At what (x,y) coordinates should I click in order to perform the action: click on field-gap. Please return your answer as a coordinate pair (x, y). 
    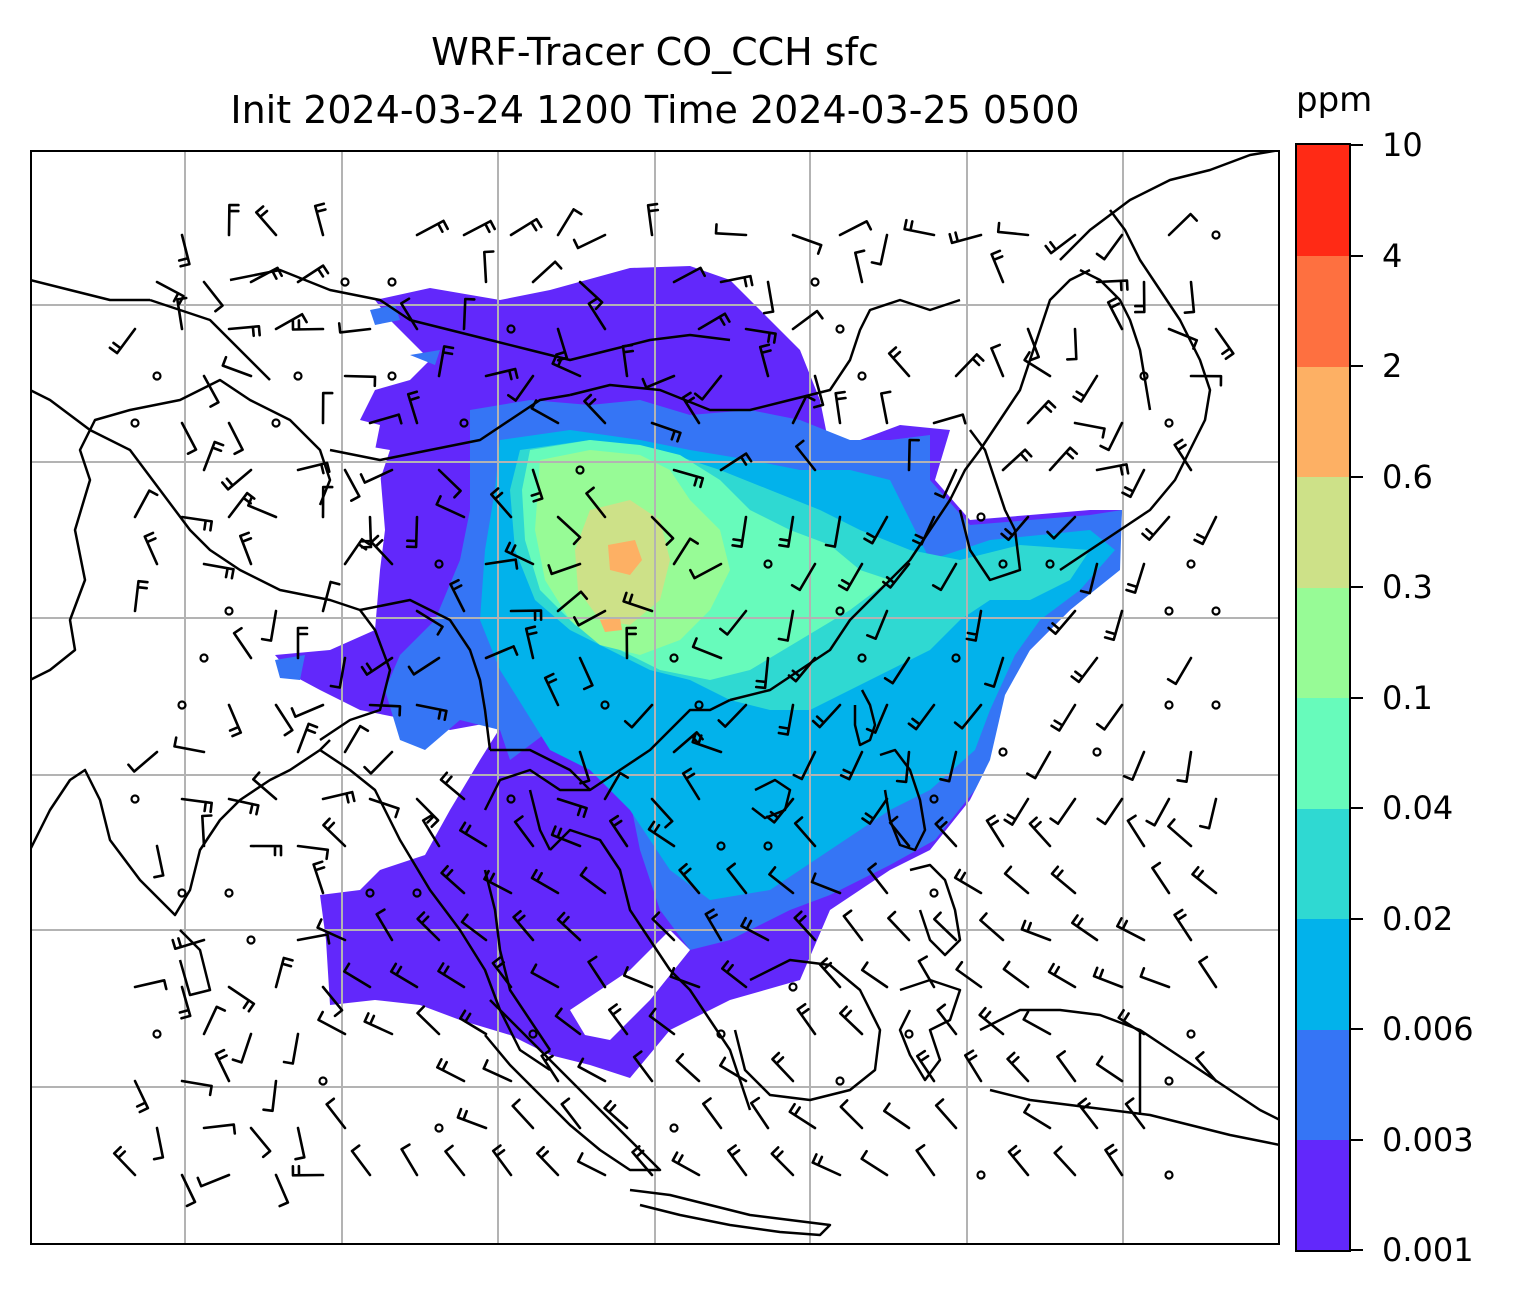
    Looking at the image, I should click on (780, 1037).